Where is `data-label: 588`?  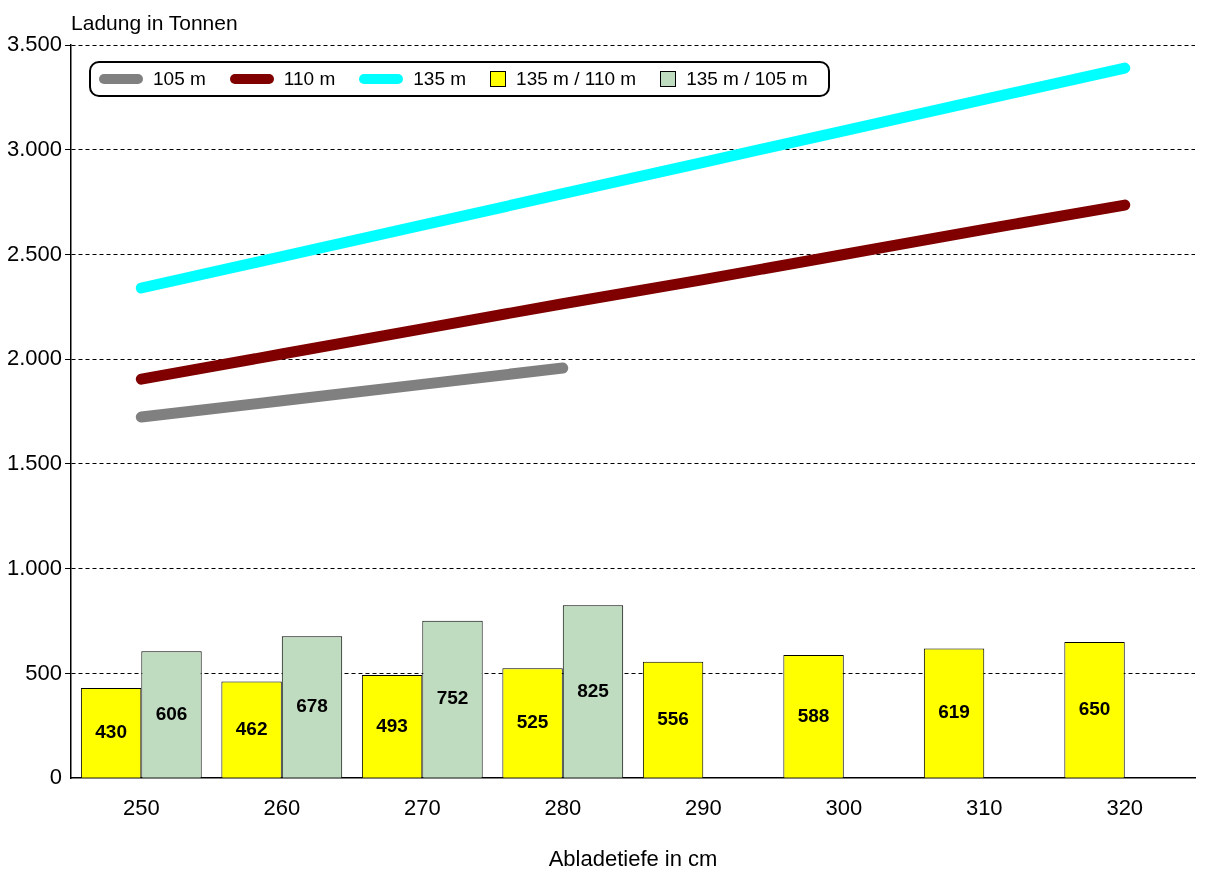
data-label: 588 is located at coordinates (813, 715).